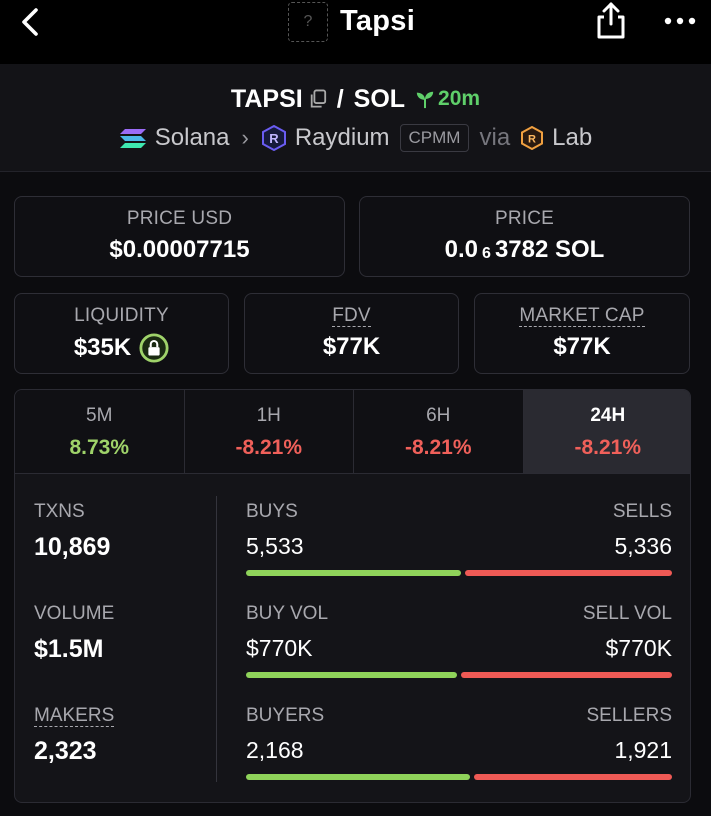 Image resolution: width=711 pixels, height=816 pixels. I want to click on lab-icon: R, so click(532, 138).